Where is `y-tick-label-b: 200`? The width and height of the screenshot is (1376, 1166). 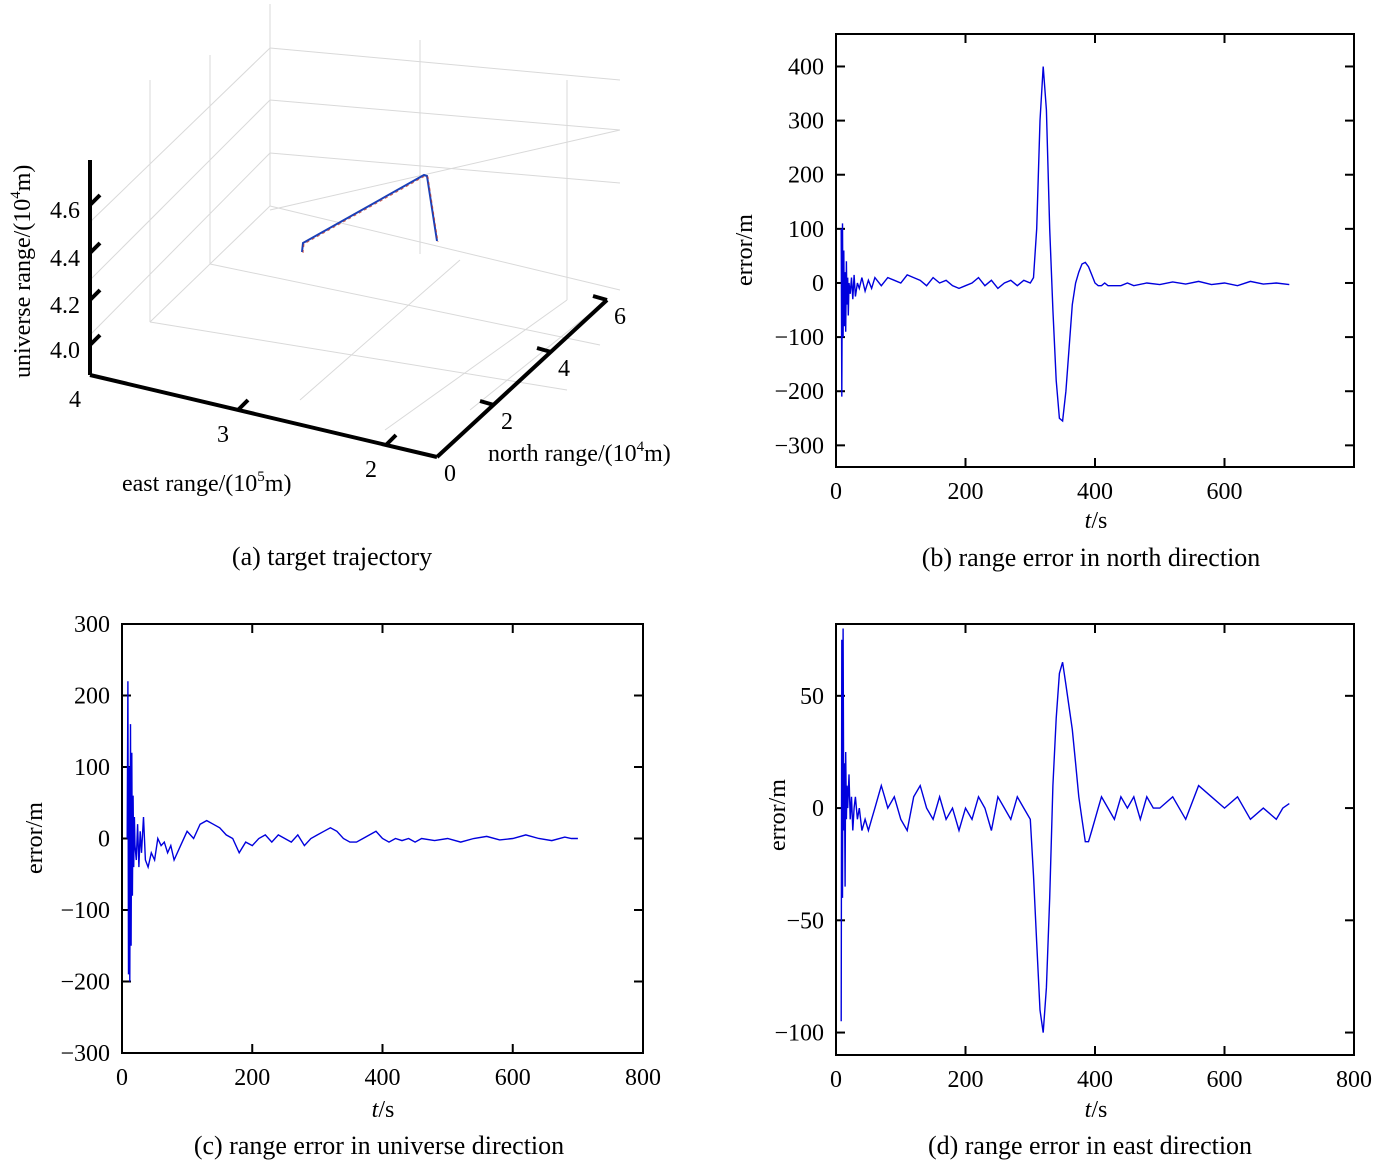 y-tick-label-b: 200 is located at coordinates (806, 176).